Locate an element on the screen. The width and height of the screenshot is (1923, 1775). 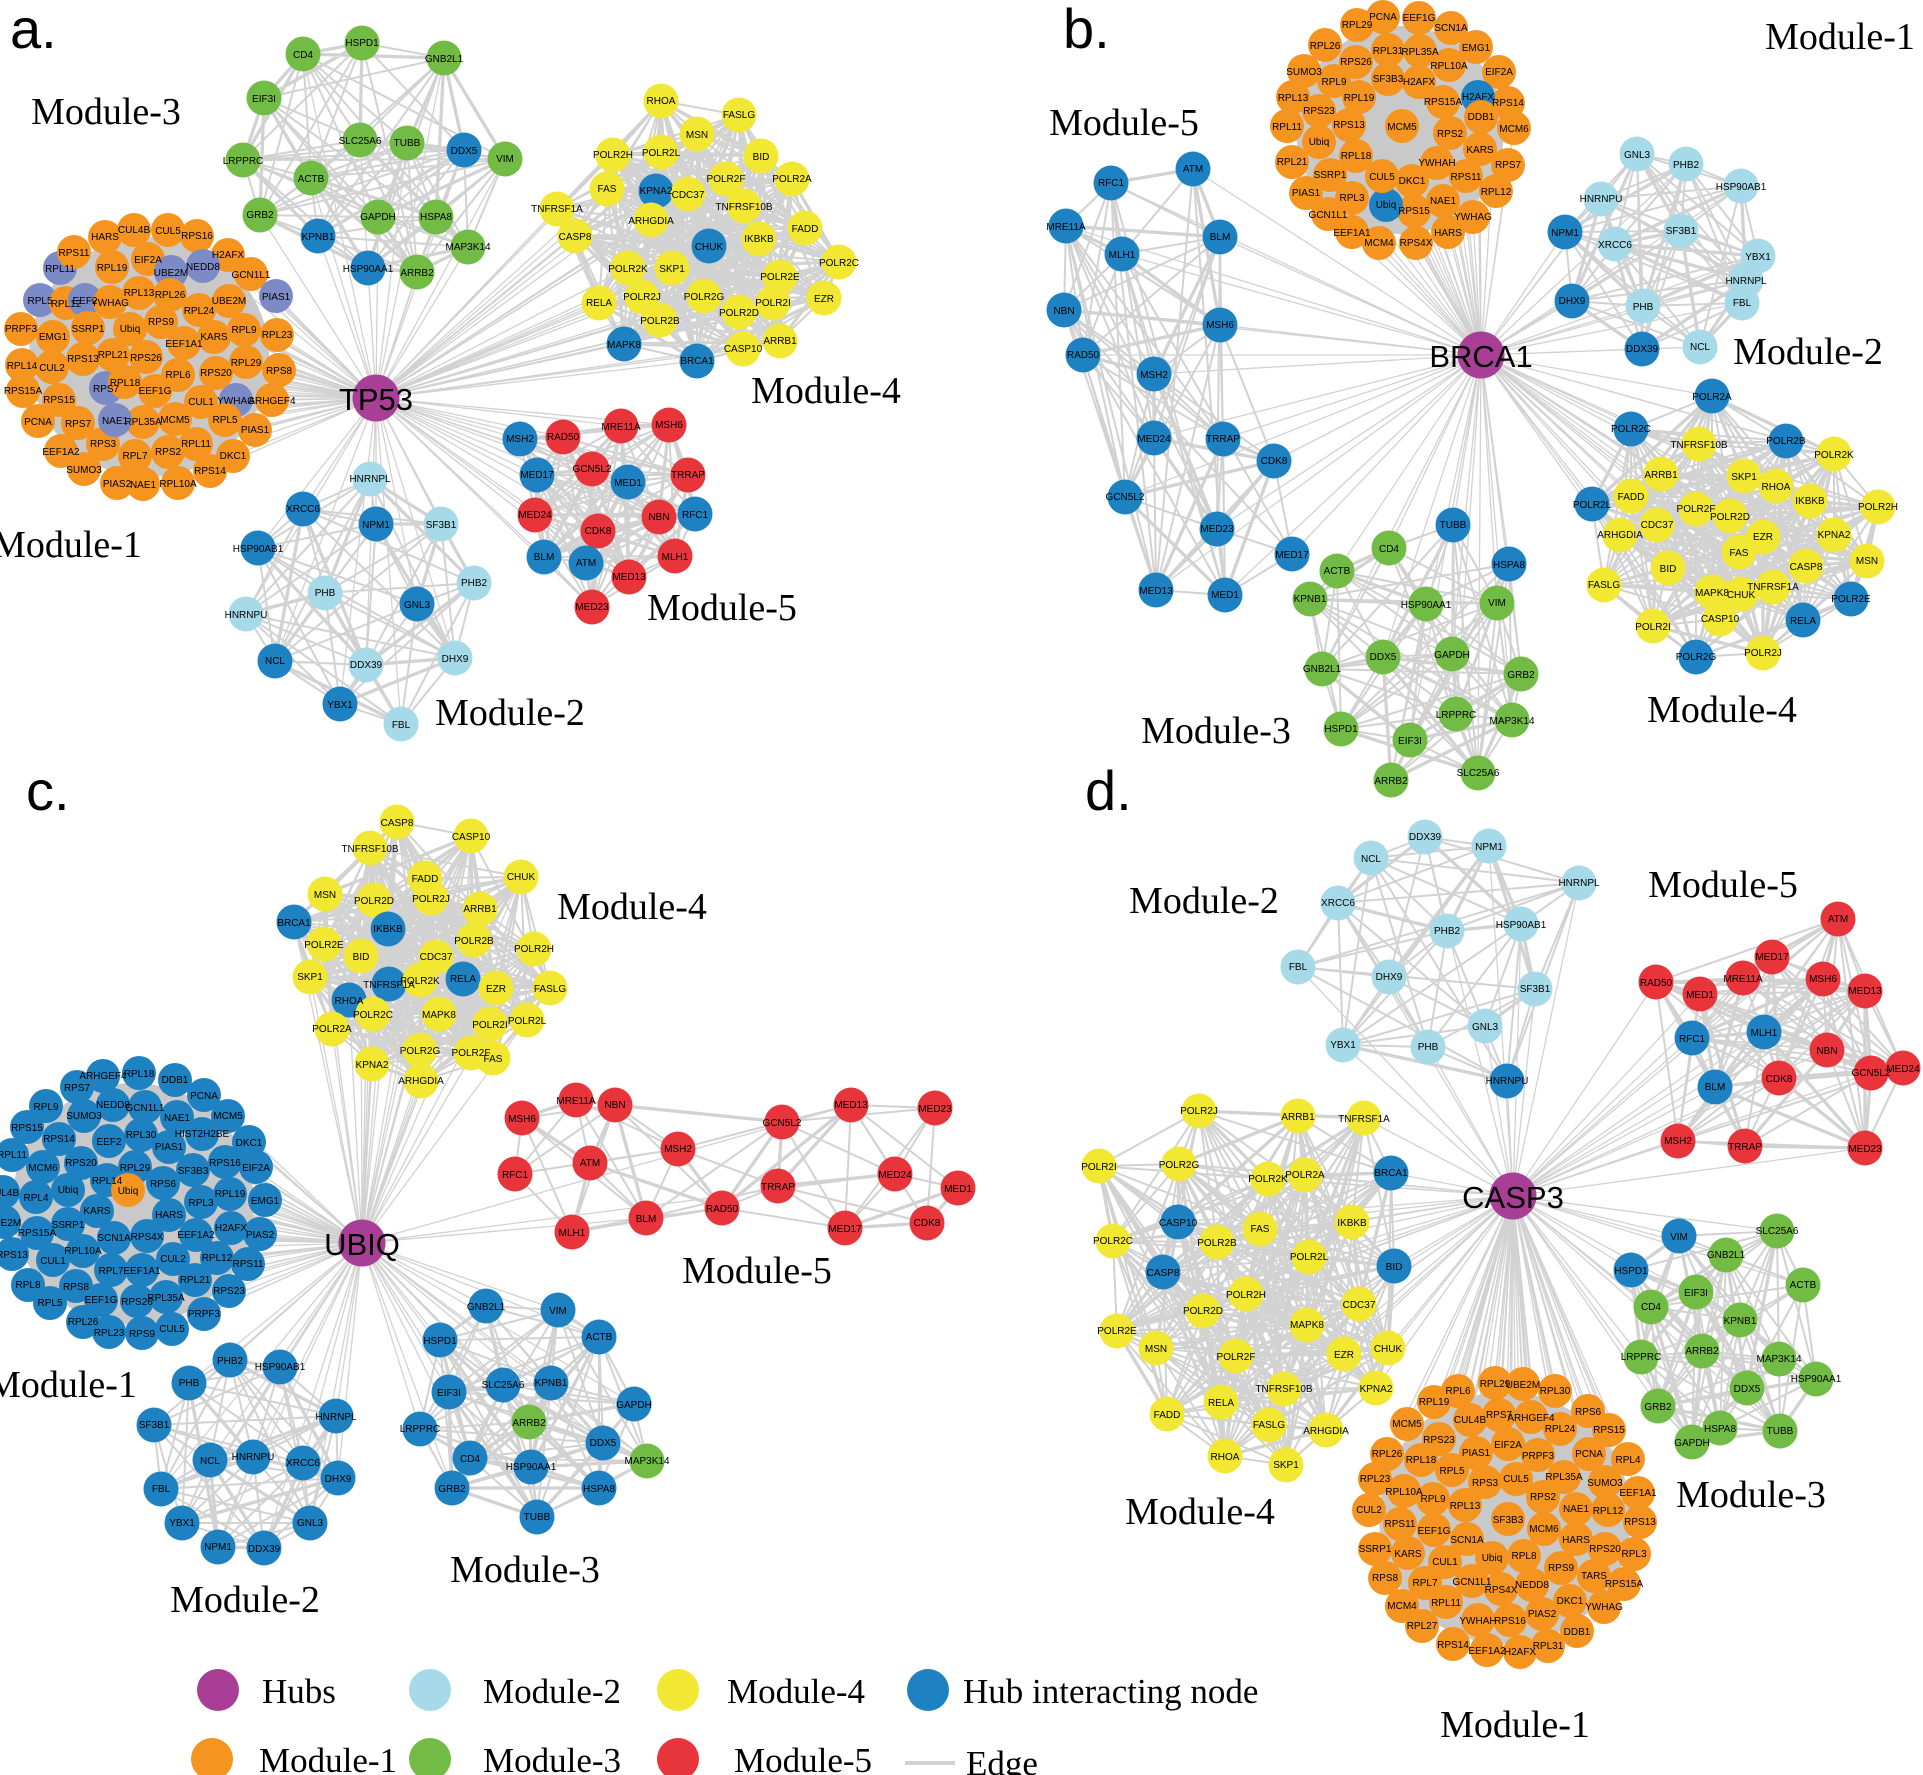
svg-text: HSPA8 is located at coordinates (599, 1489).